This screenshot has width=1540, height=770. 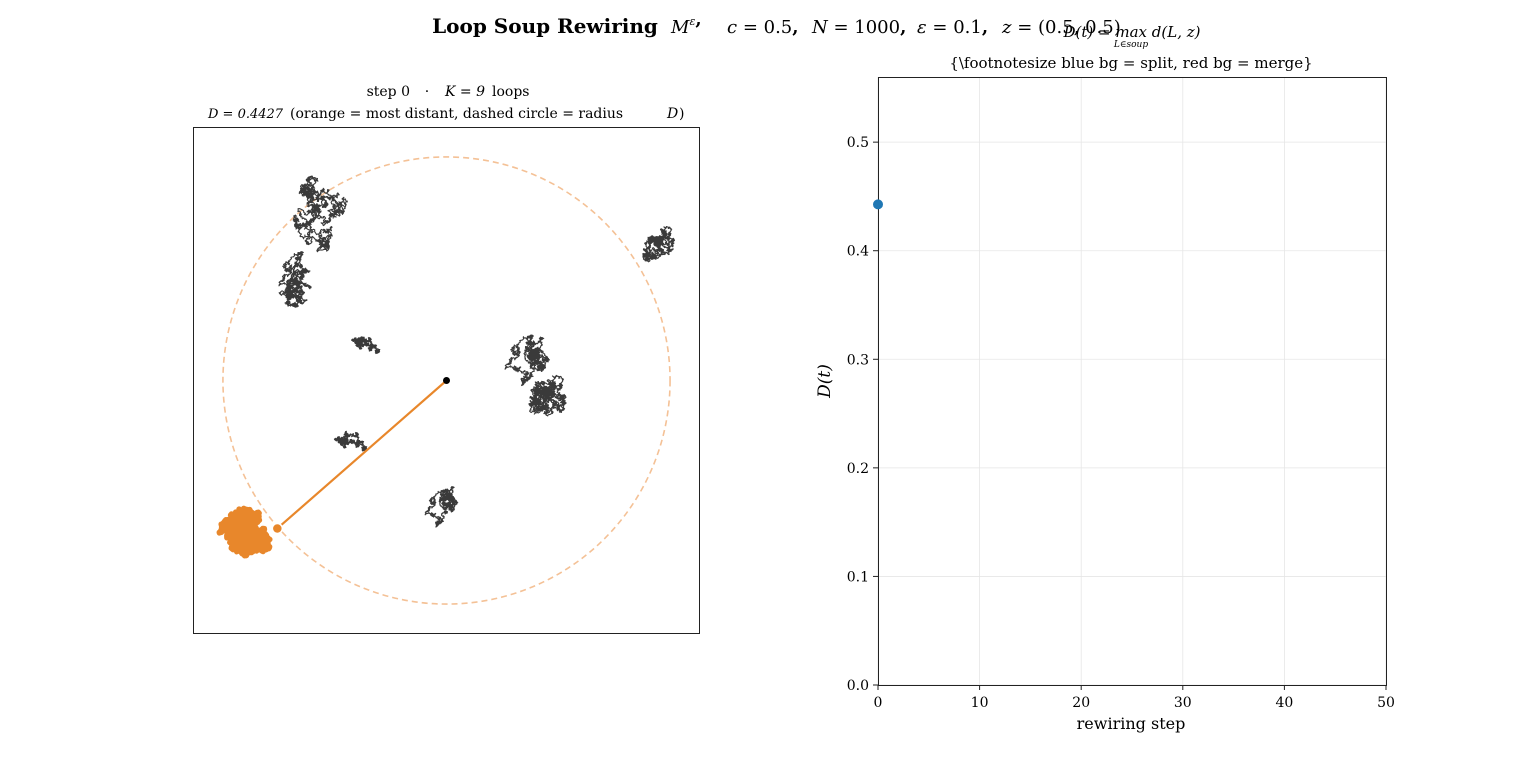 What do you see at coordinates (825, 381) in the screenshot?
I see `y-axis-label: D(t)` at bounding box center [825, 381].